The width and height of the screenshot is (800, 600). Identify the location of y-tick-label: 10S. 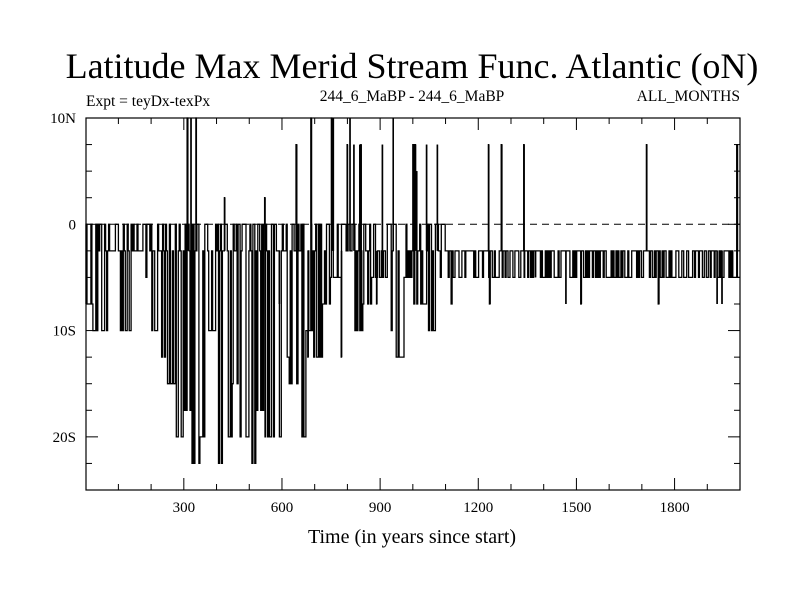
(64, 332).